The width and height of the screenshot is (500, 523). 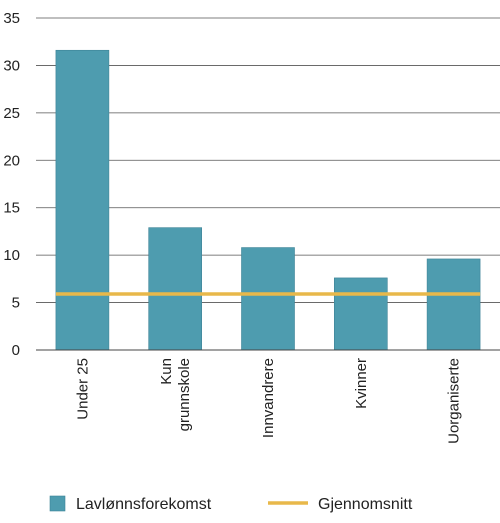 What do you see at coordinates (11, 160) in the screenshot?
I see `y-tick-label: 20` at bounding box center [11, 160].